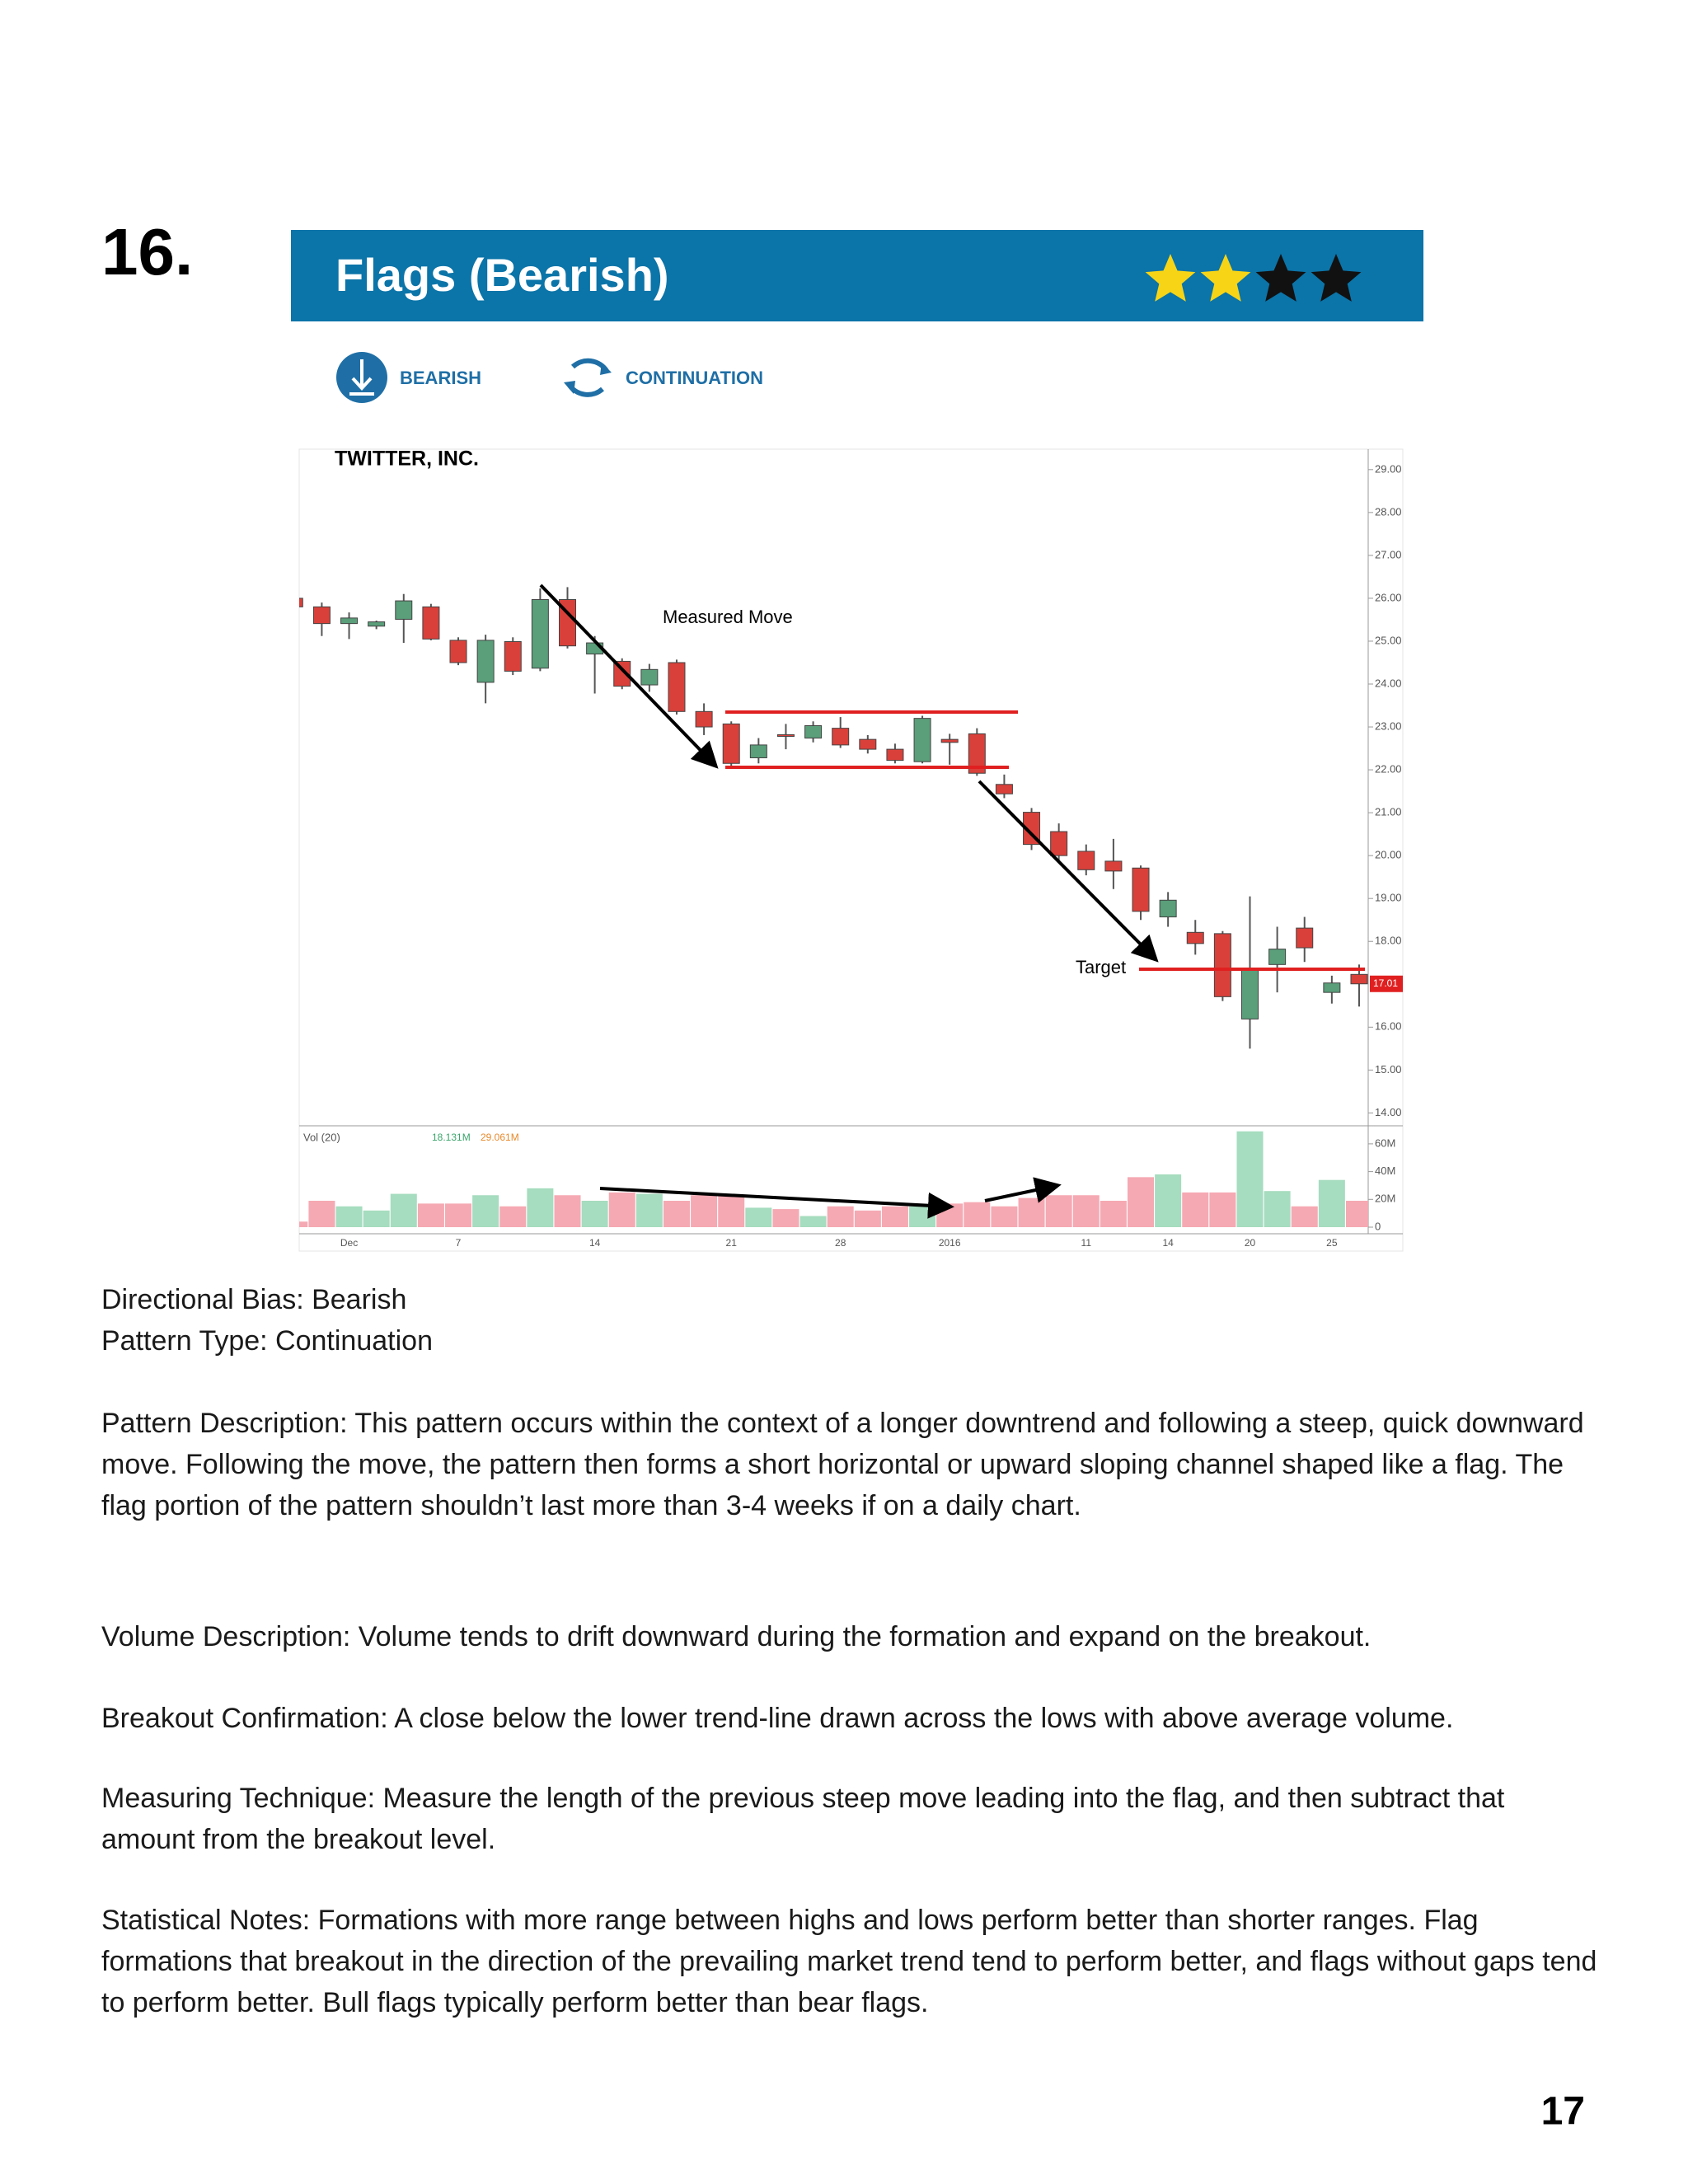 This screenshot has width=1688, height=2184. I want to click on y-tick-label: 24.00, so click(1389, 683).